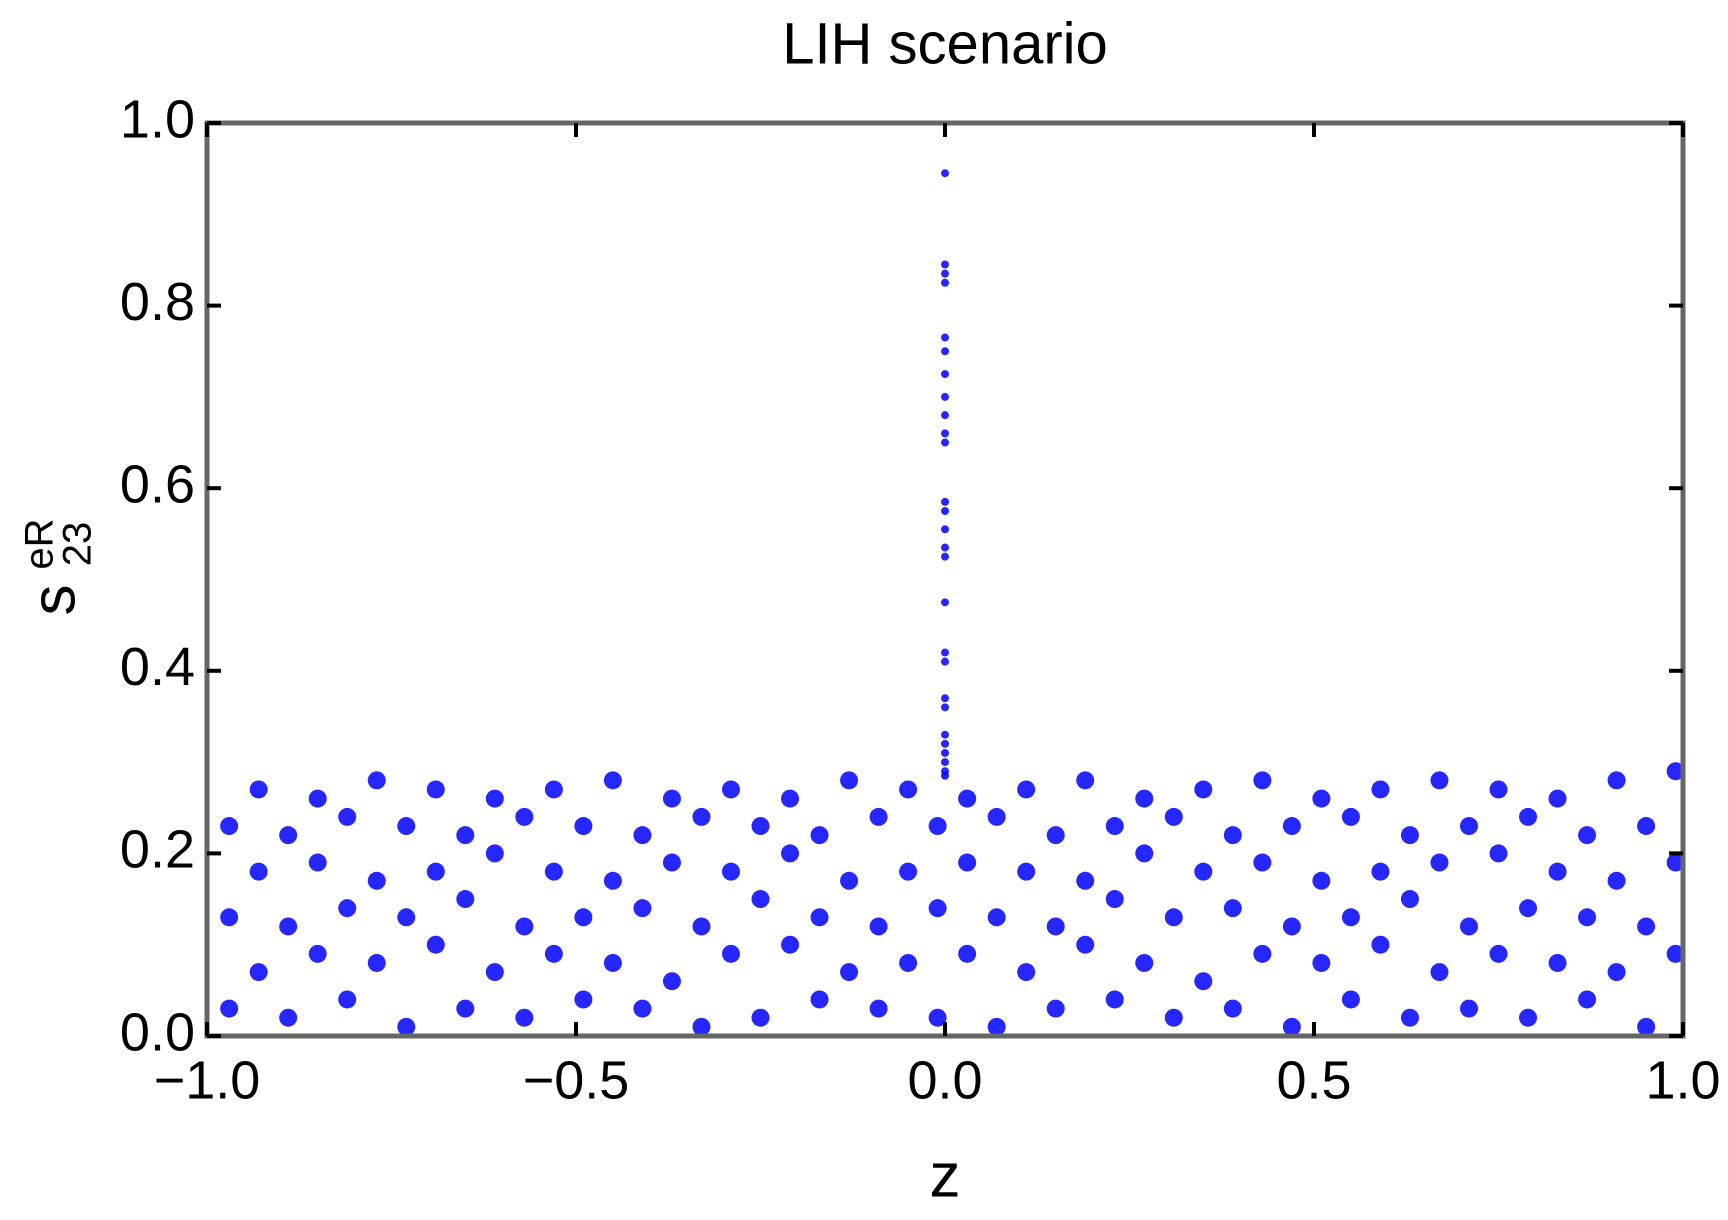  I want to click on x-tick-label: −0.5, so click(576, 1080).